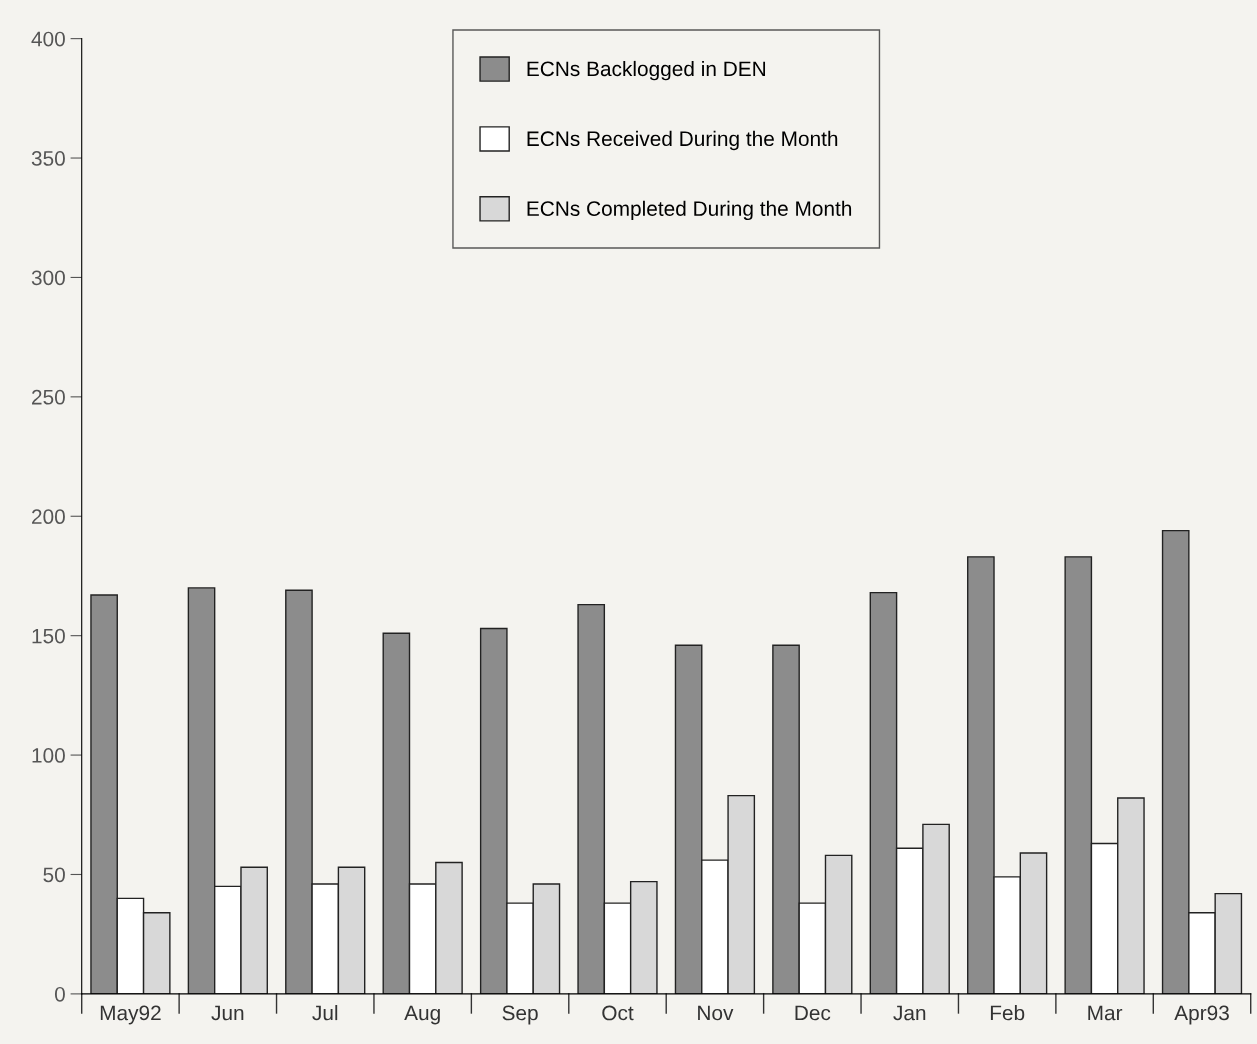  What do you see at coordinates (48, 636) in the screenshot?
I see `y-tick-label: 150` at bounding box center [48, 636].